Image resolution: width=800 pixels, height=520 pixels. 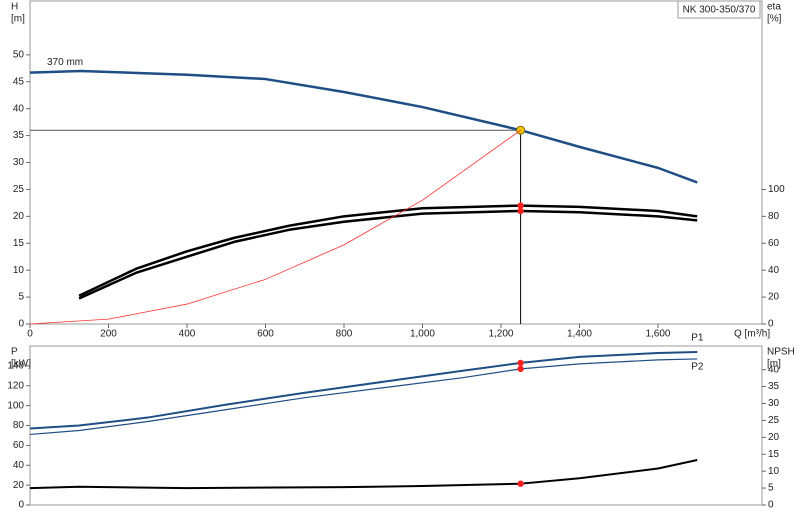 What do you see at coordinates (14, 352) in the screenshot?
I see `y-axis-title: P` at bounding box center [14, 352].